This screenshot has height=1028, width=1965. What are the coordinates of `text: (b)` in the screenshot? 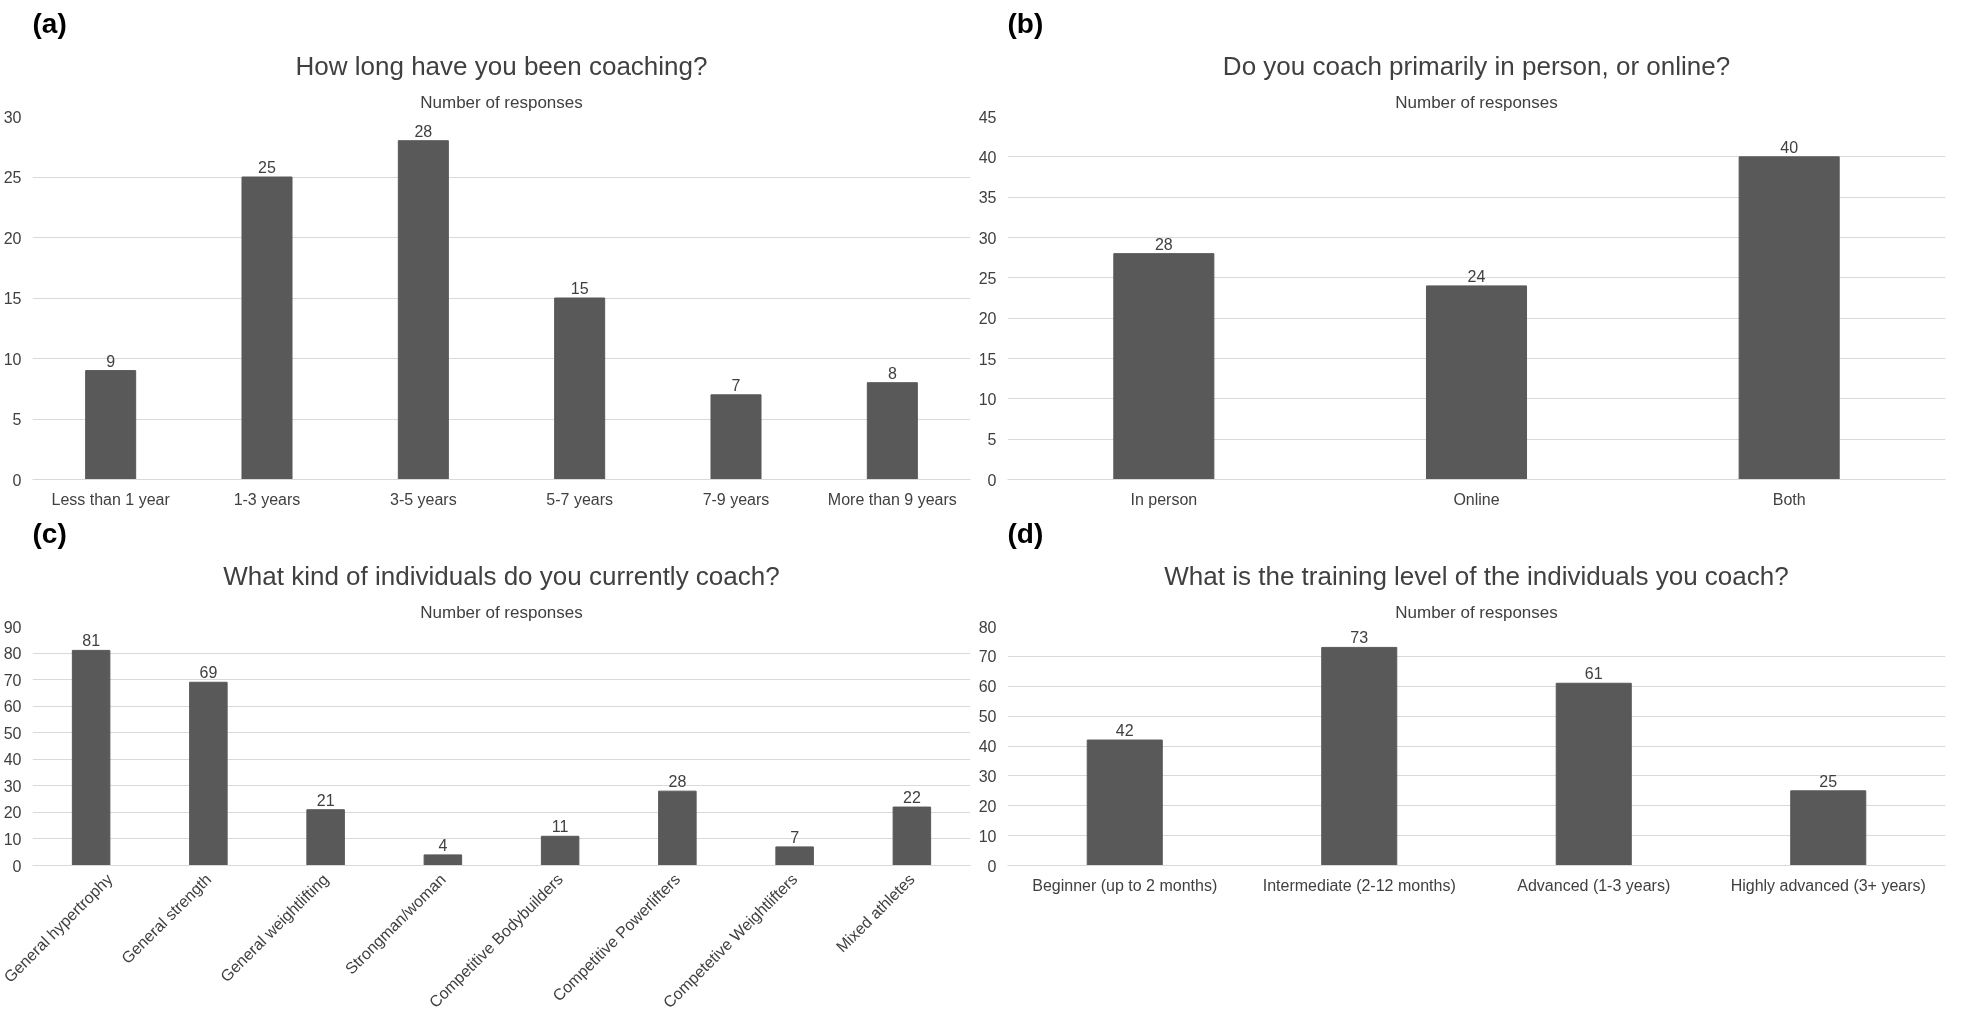 It's located at (1025, 23).